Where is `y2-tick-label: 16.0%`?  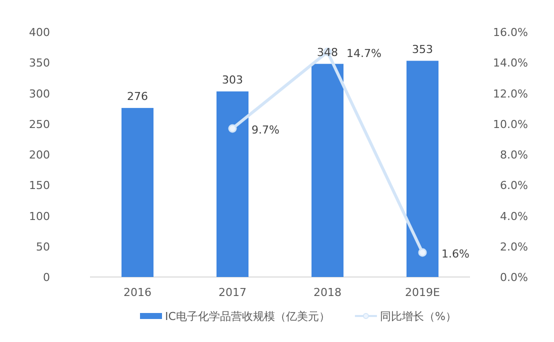
y2-tick-label: 16.0% is located at coordinates (510, 32).